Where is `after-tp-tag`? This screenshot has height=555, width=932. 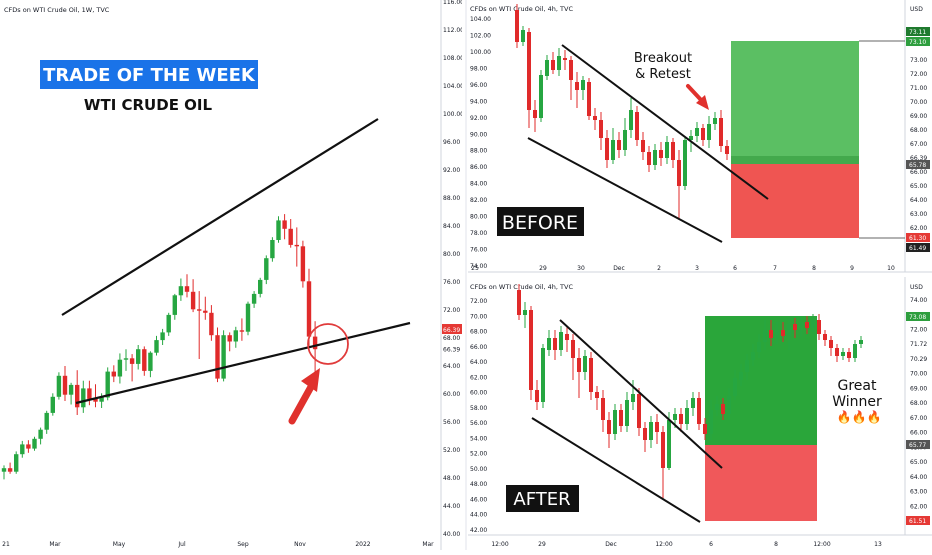
after-tp-tag is located at coordinates (918, 316).